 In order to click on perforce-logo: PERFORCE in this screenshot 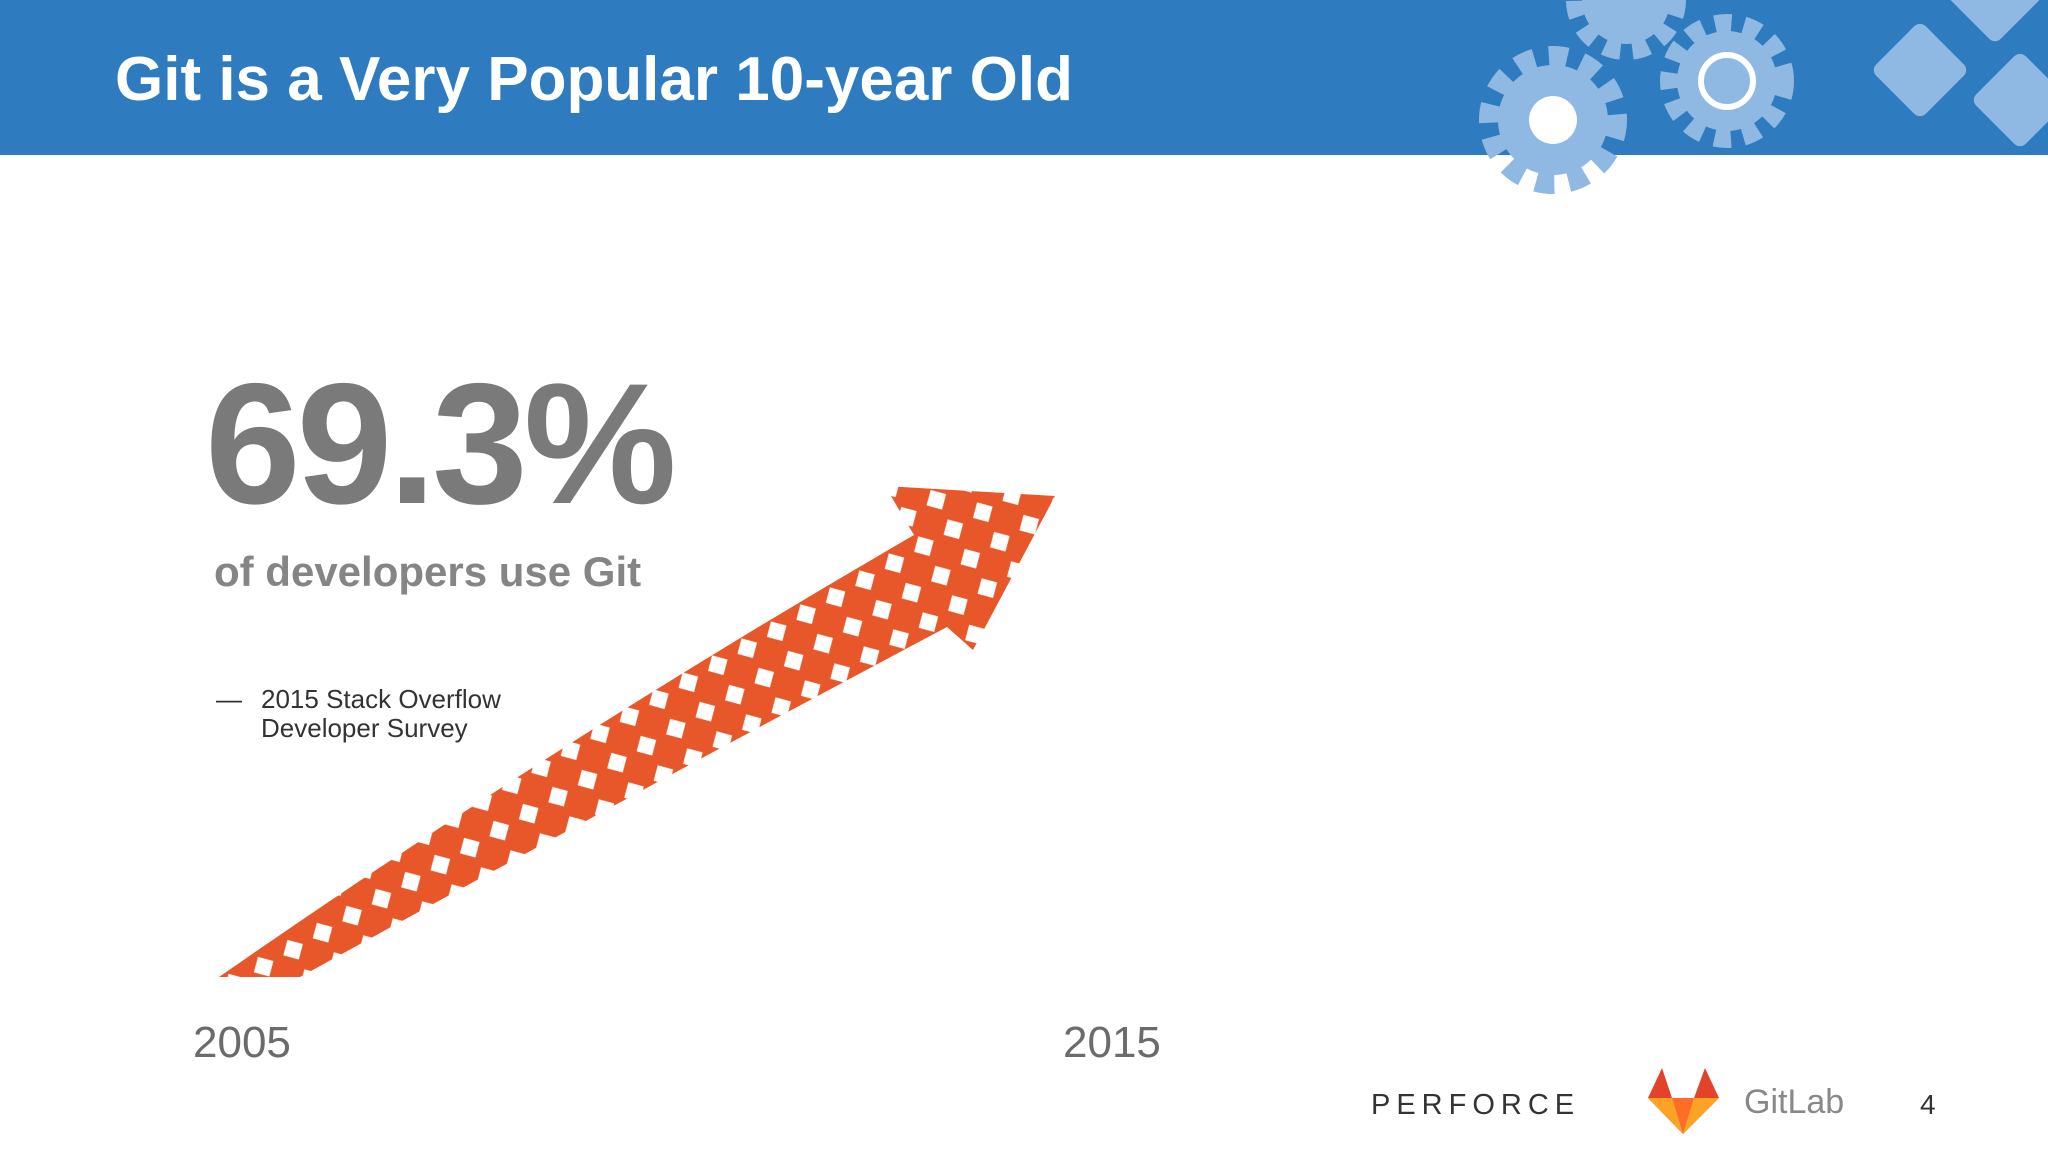, I will do `click(1475, 1105)`.